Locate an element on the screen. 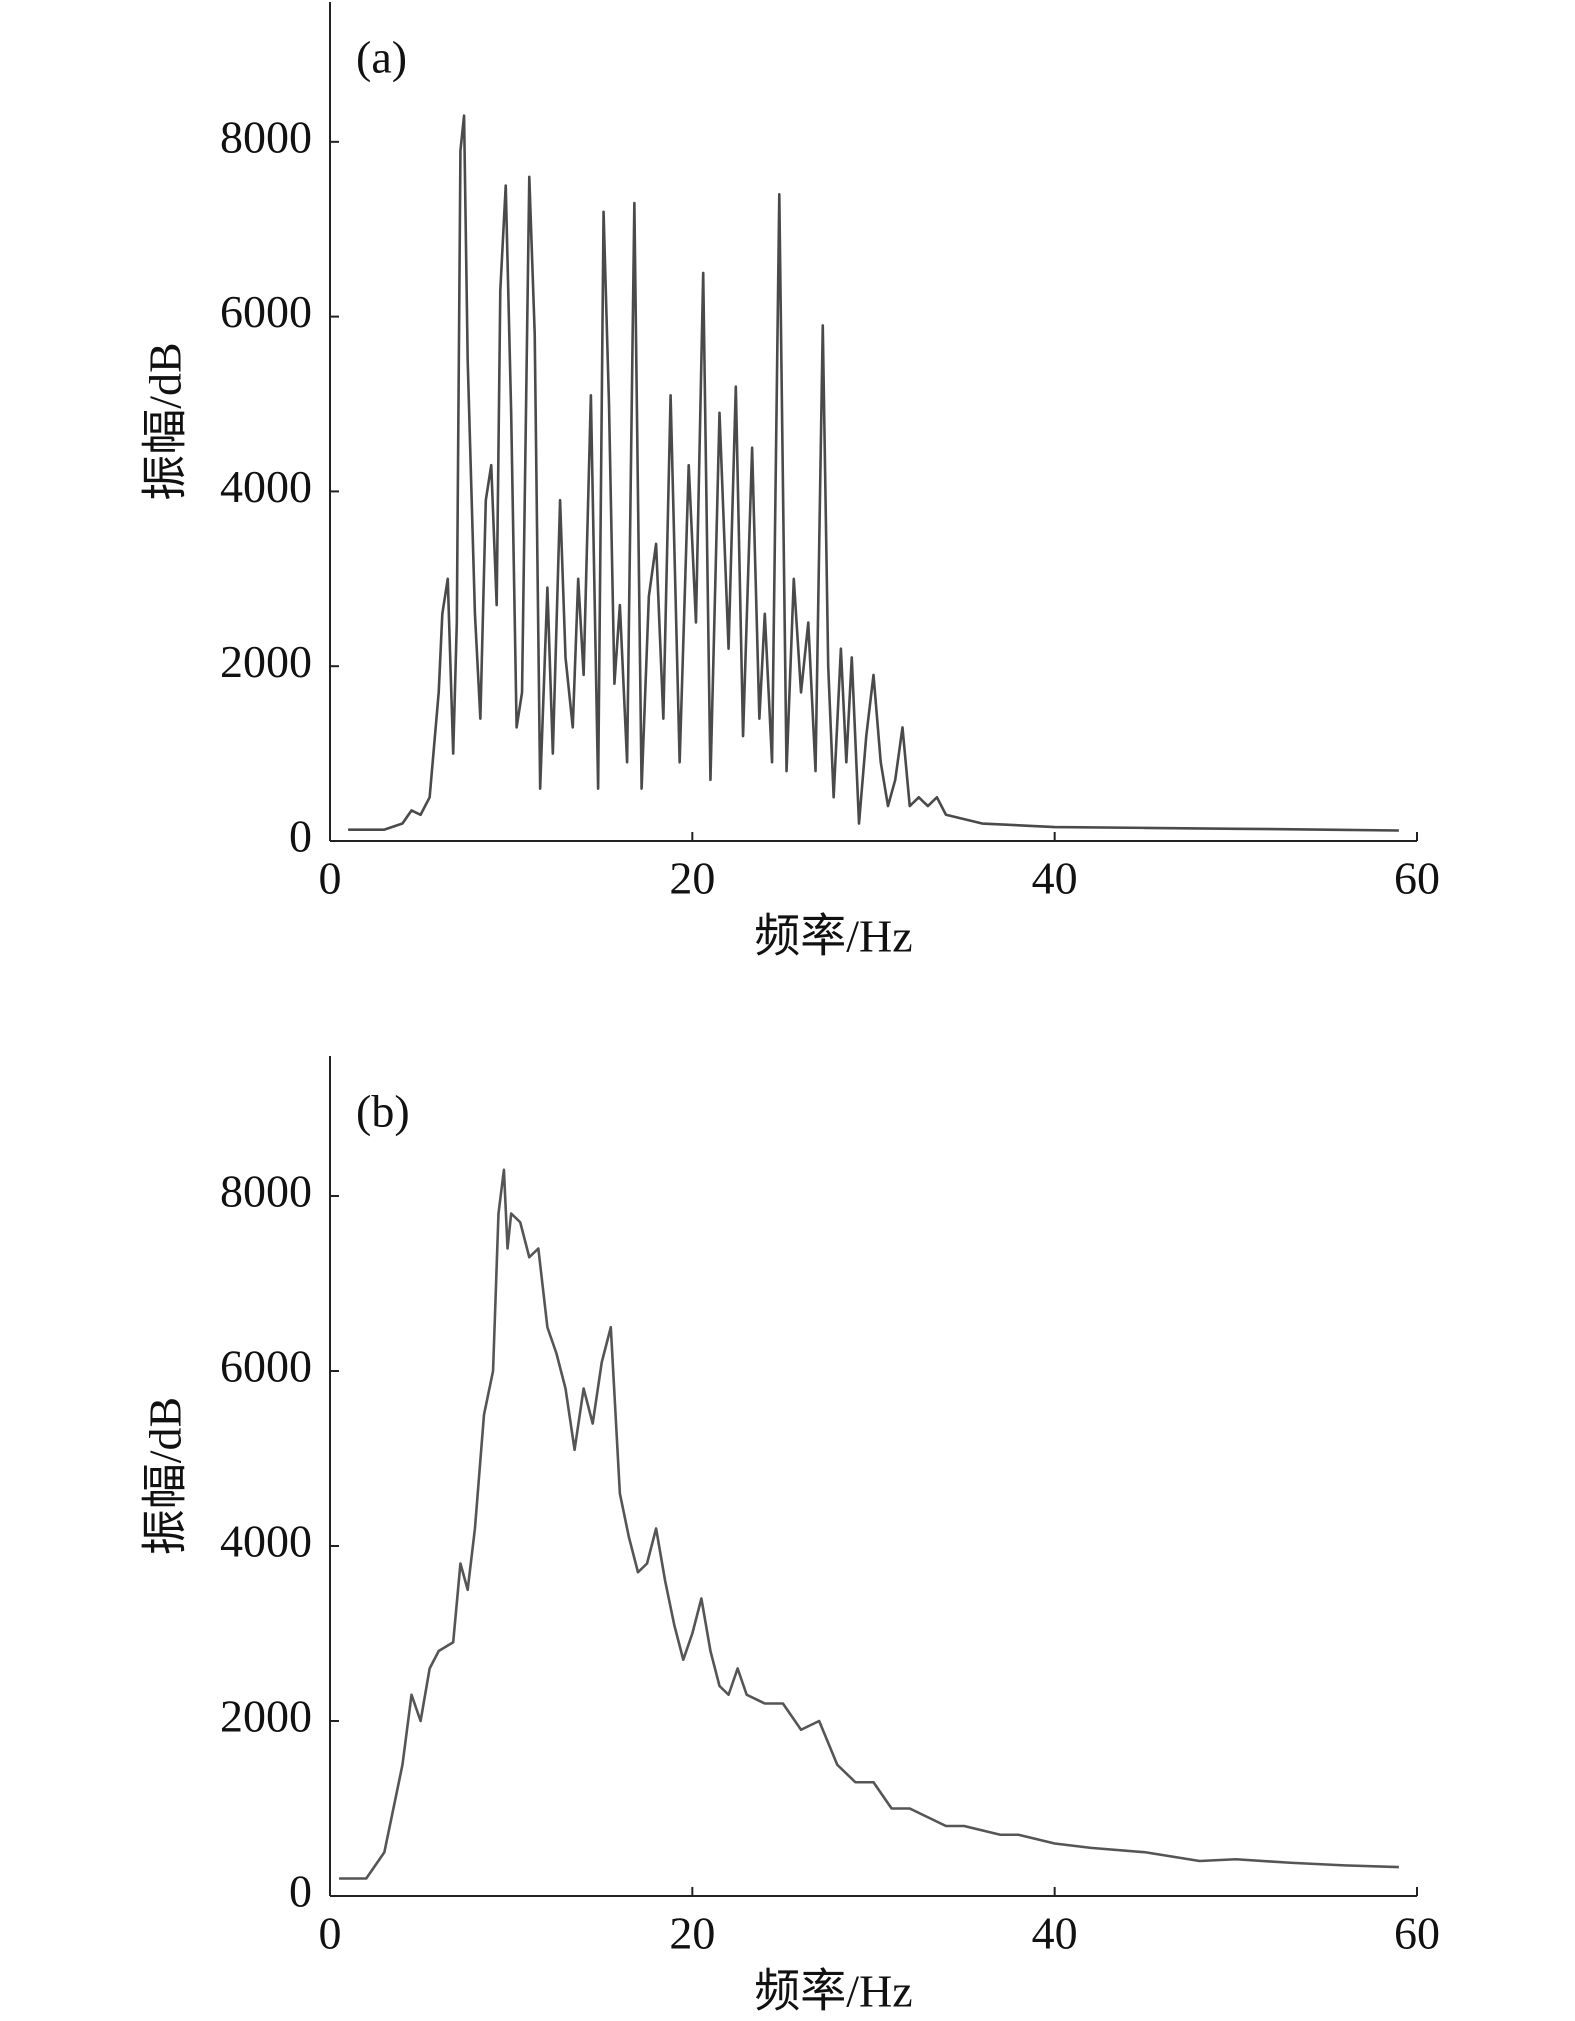 Image resolution: width=1575 pixels, height=2021 pixels. panel-label: (a) is located at coordinates (381, 57).